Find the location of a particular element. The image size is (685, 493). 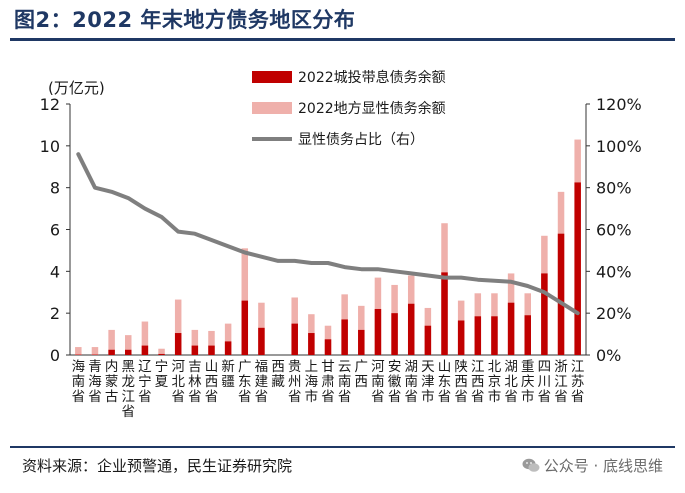

x-tick-label-char: 湖 is located at coordinates (411, 367).